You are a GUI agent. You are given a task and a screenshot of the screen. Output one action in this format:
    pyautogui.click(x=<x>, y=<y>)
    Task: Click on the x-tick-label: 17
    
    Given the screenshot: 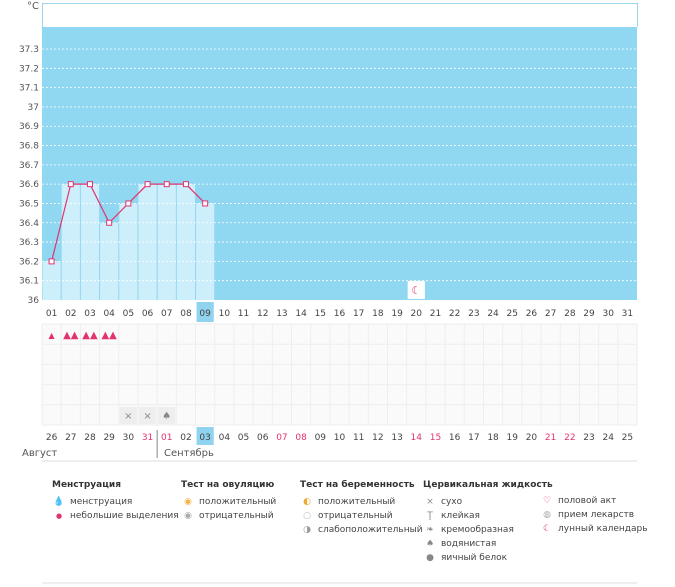 What is the action you would take?
    pyautogui.click(x=358, y=314)
    